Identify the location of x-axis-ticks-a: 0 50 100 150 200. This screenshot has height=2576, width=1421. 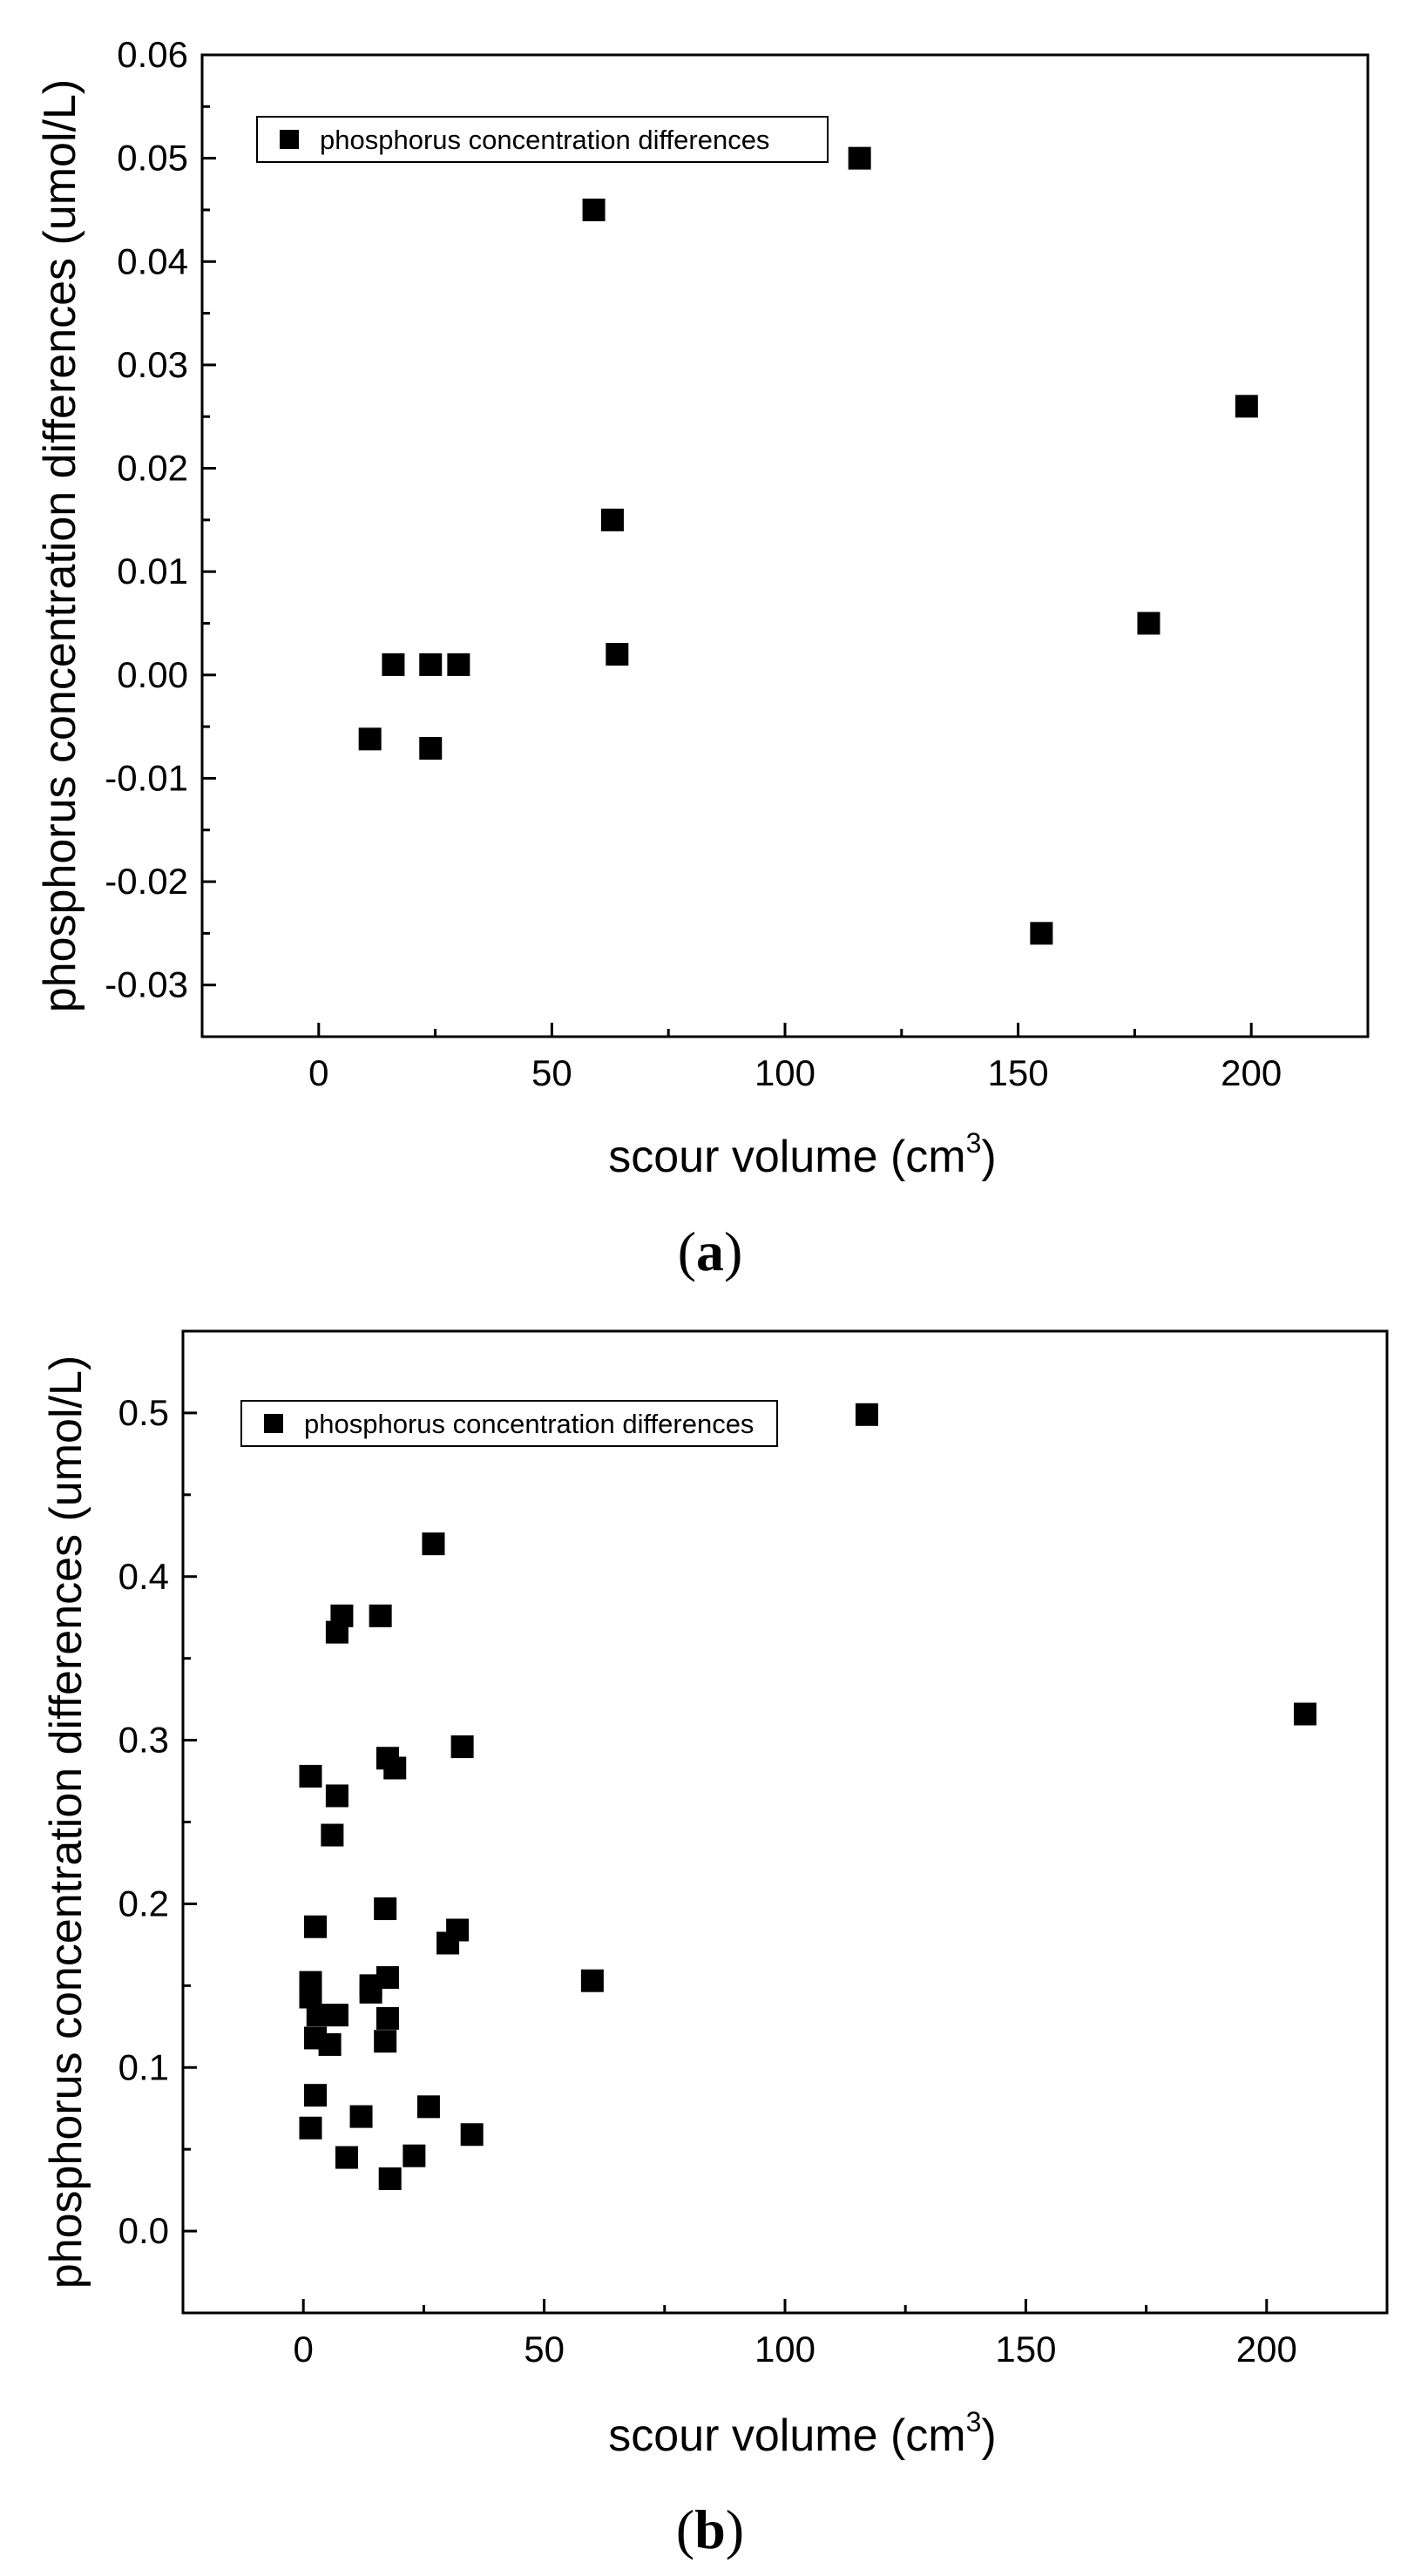
(795, 1058).